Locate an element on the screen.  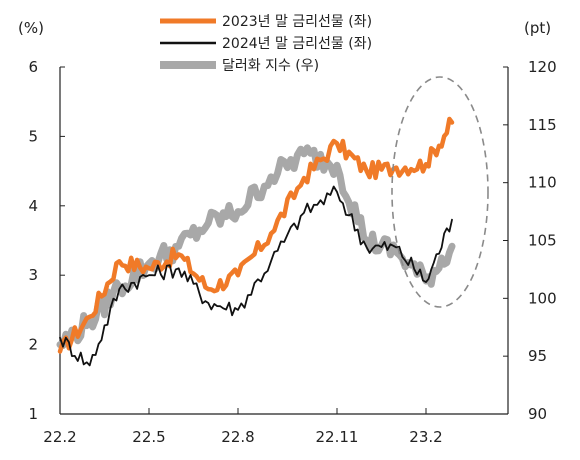
left-tick-label: 6 is located at coordinates (33, 67).